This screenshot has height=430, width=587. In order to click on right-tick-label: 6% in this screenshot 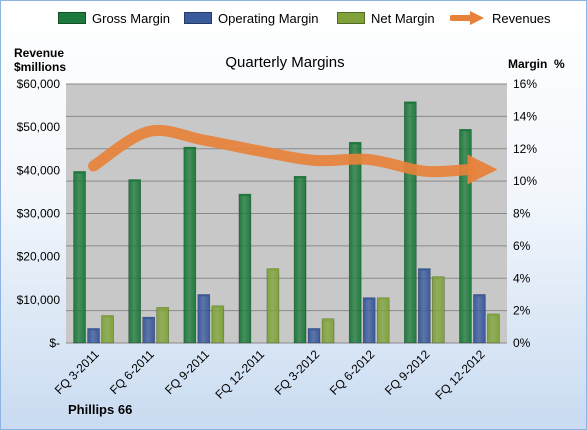, I will do `click(522, 246)`.